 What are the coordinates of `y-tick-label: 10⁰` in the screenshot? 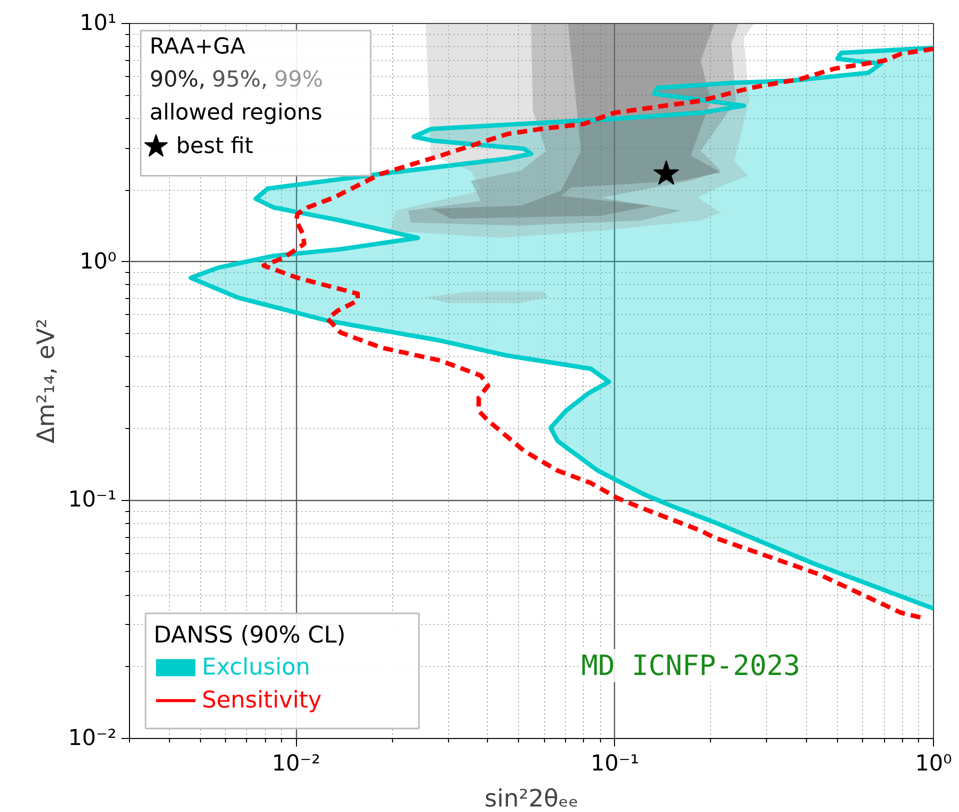 It's located at (98, 261).